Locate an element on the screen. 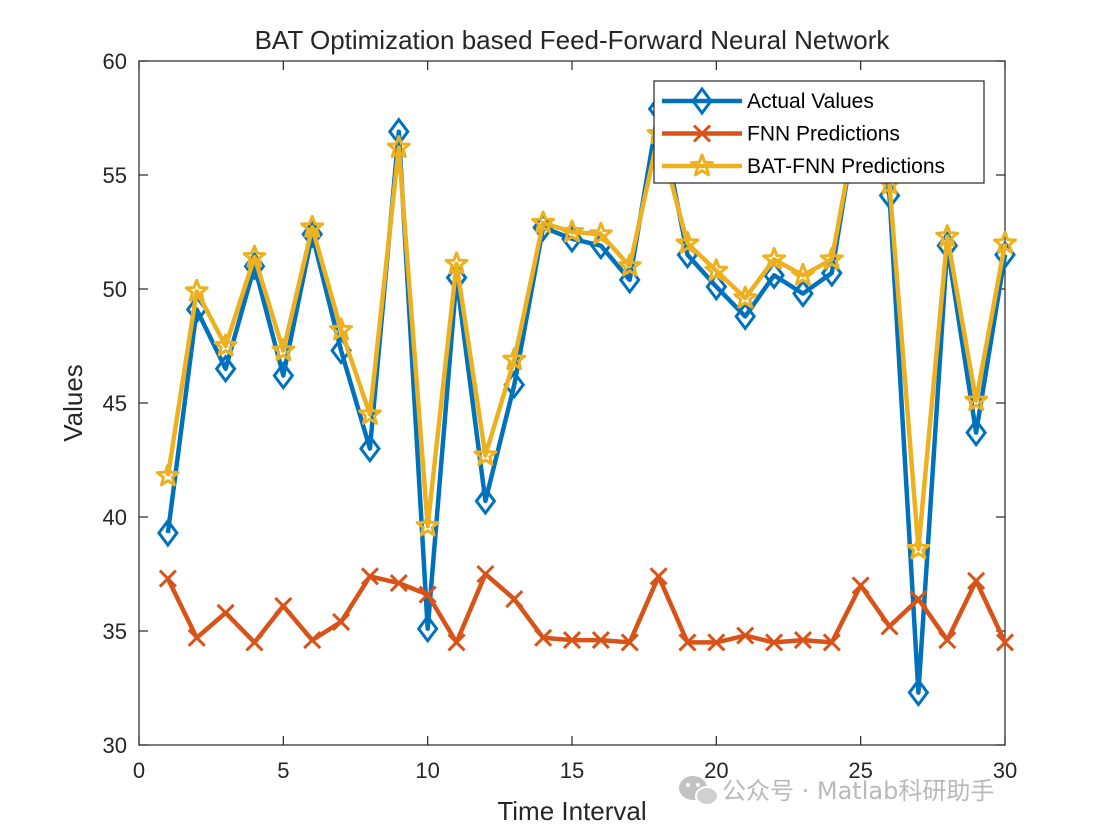 The width and height of the screenshot is (1110, 832). y-axis-label: Values is located at coordinates (73, 403).